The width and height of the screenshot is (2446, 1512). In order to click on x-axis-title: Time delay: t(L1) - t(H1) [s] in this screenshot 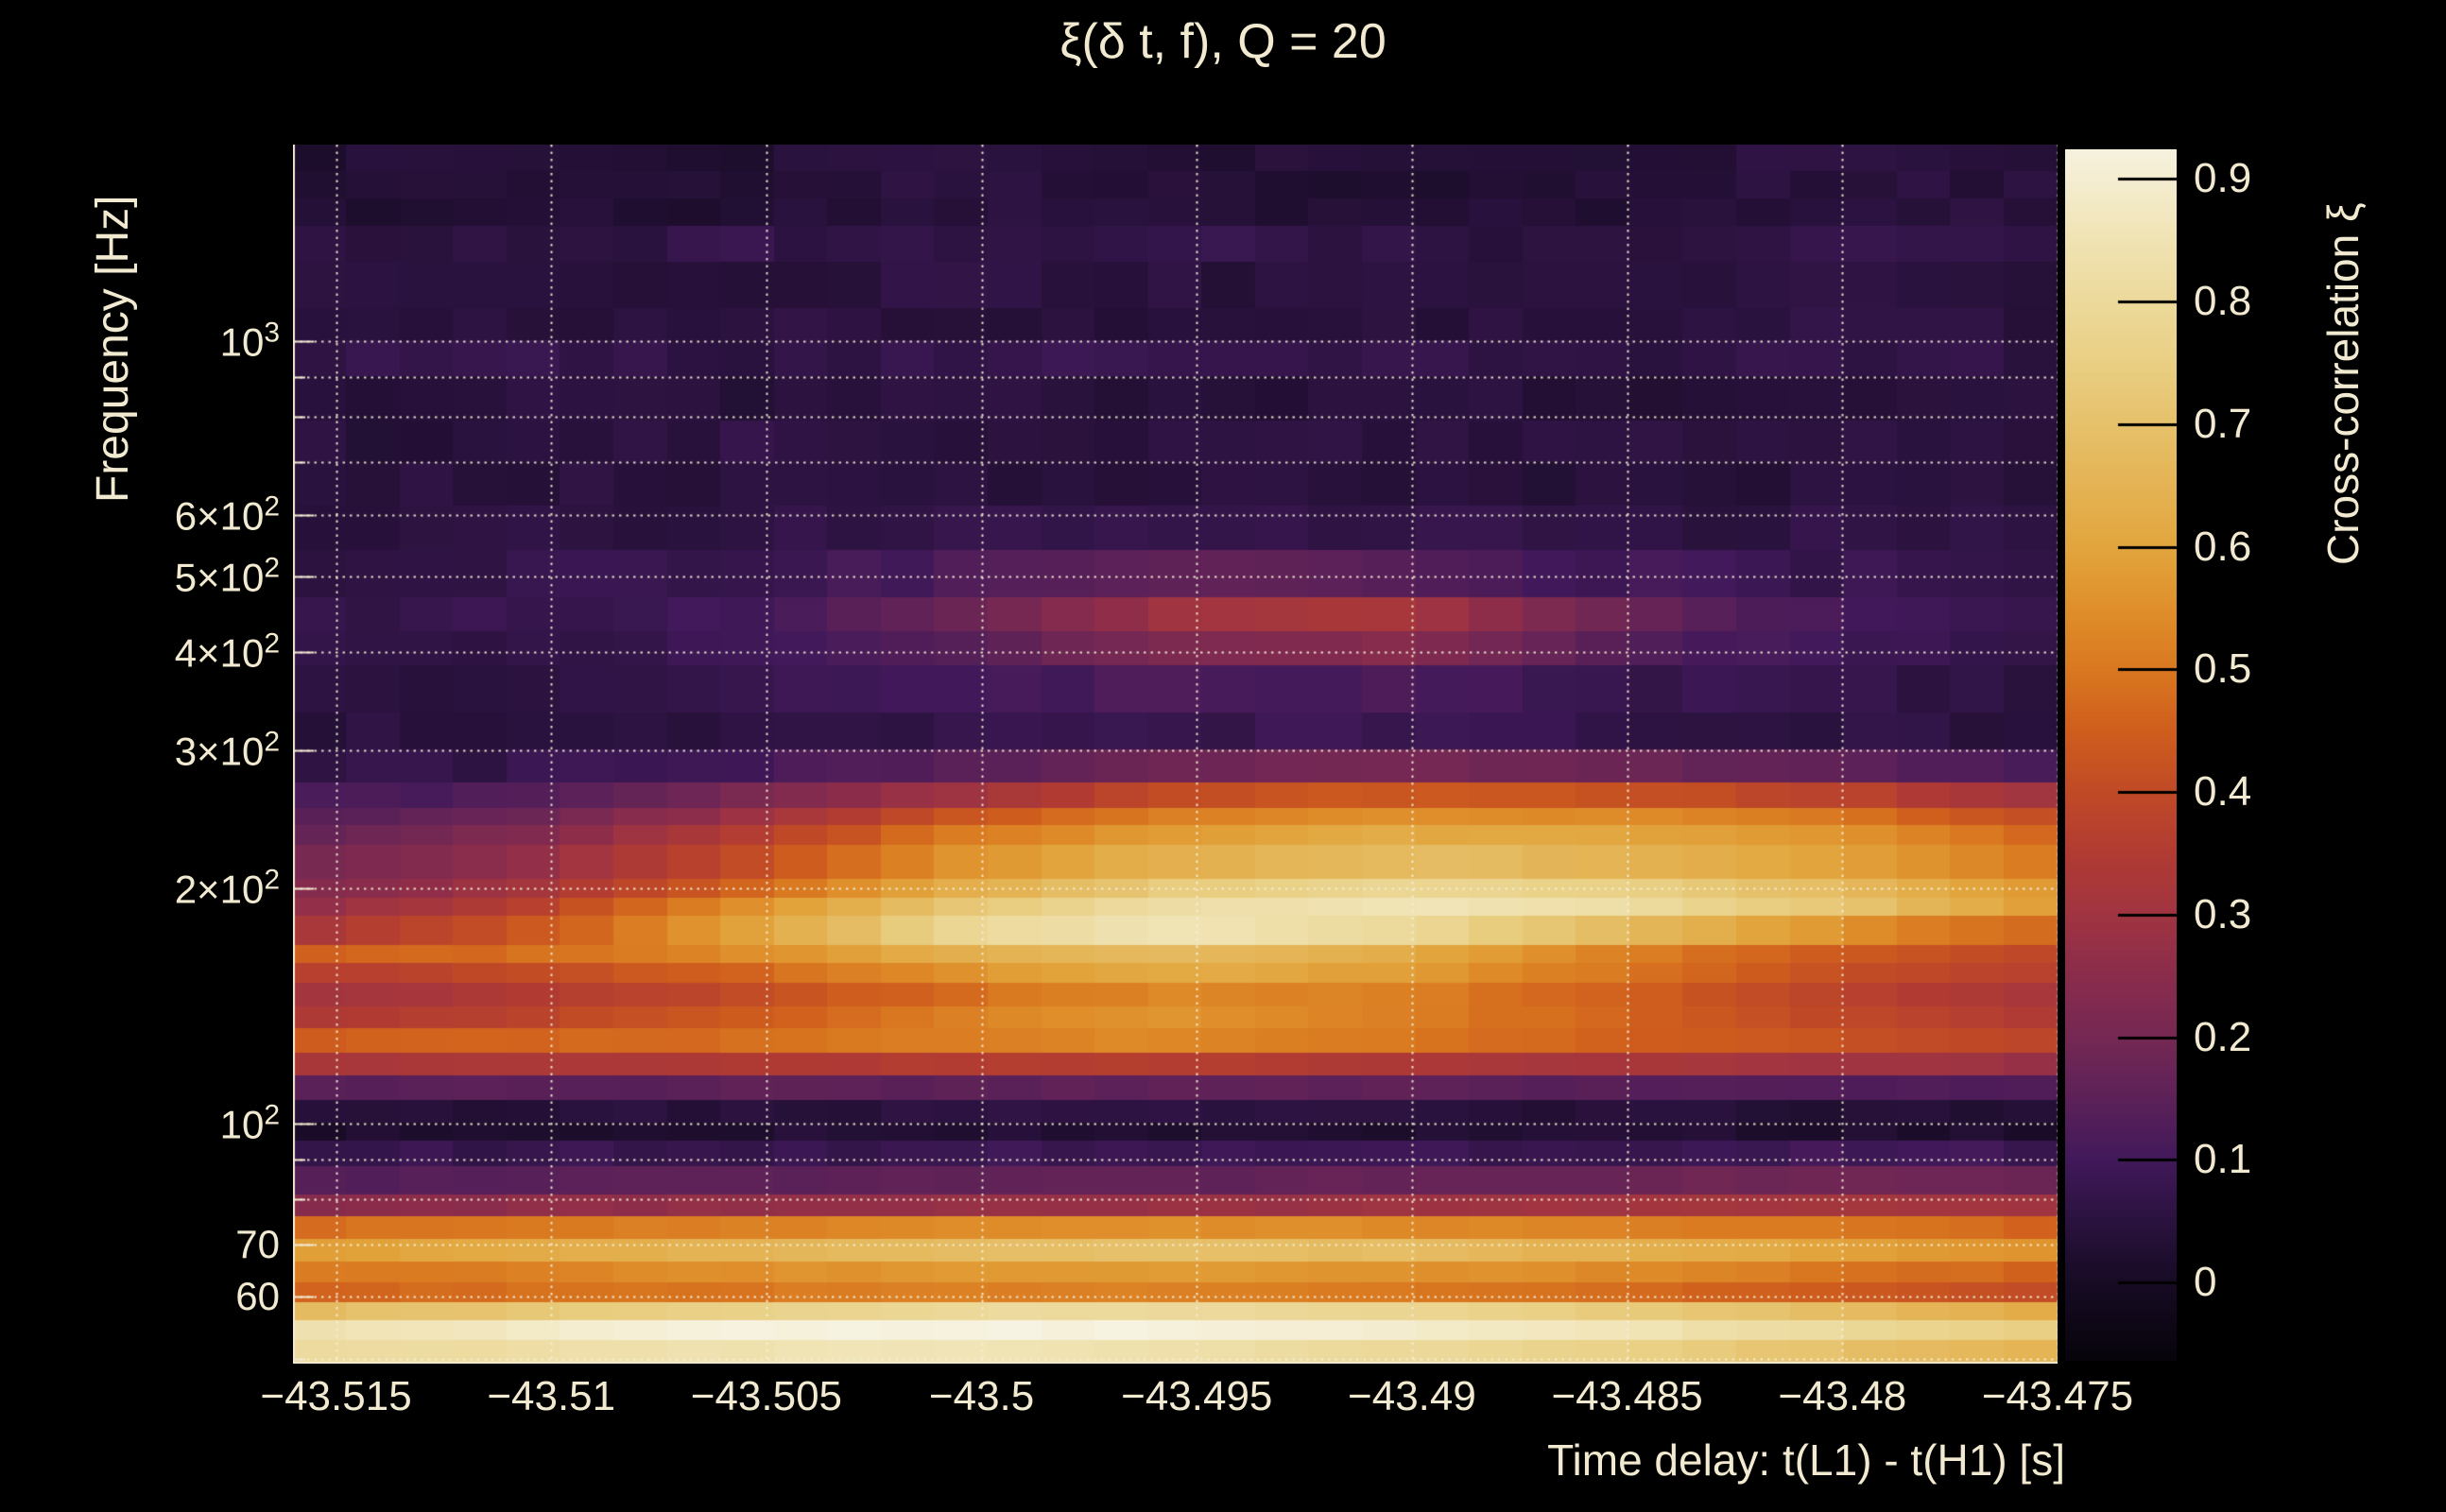, I will do `click(1806, 1460)`.